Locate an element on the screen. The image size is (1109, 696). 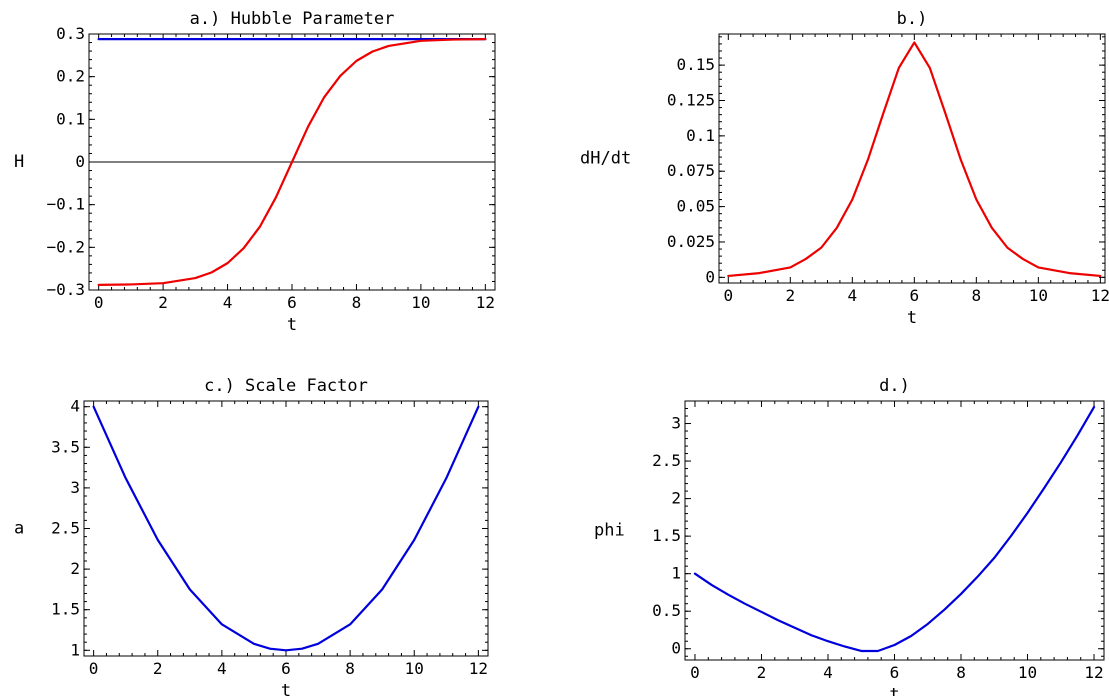
y-tick-label: 0.2 is located at coordinates (70, 76).